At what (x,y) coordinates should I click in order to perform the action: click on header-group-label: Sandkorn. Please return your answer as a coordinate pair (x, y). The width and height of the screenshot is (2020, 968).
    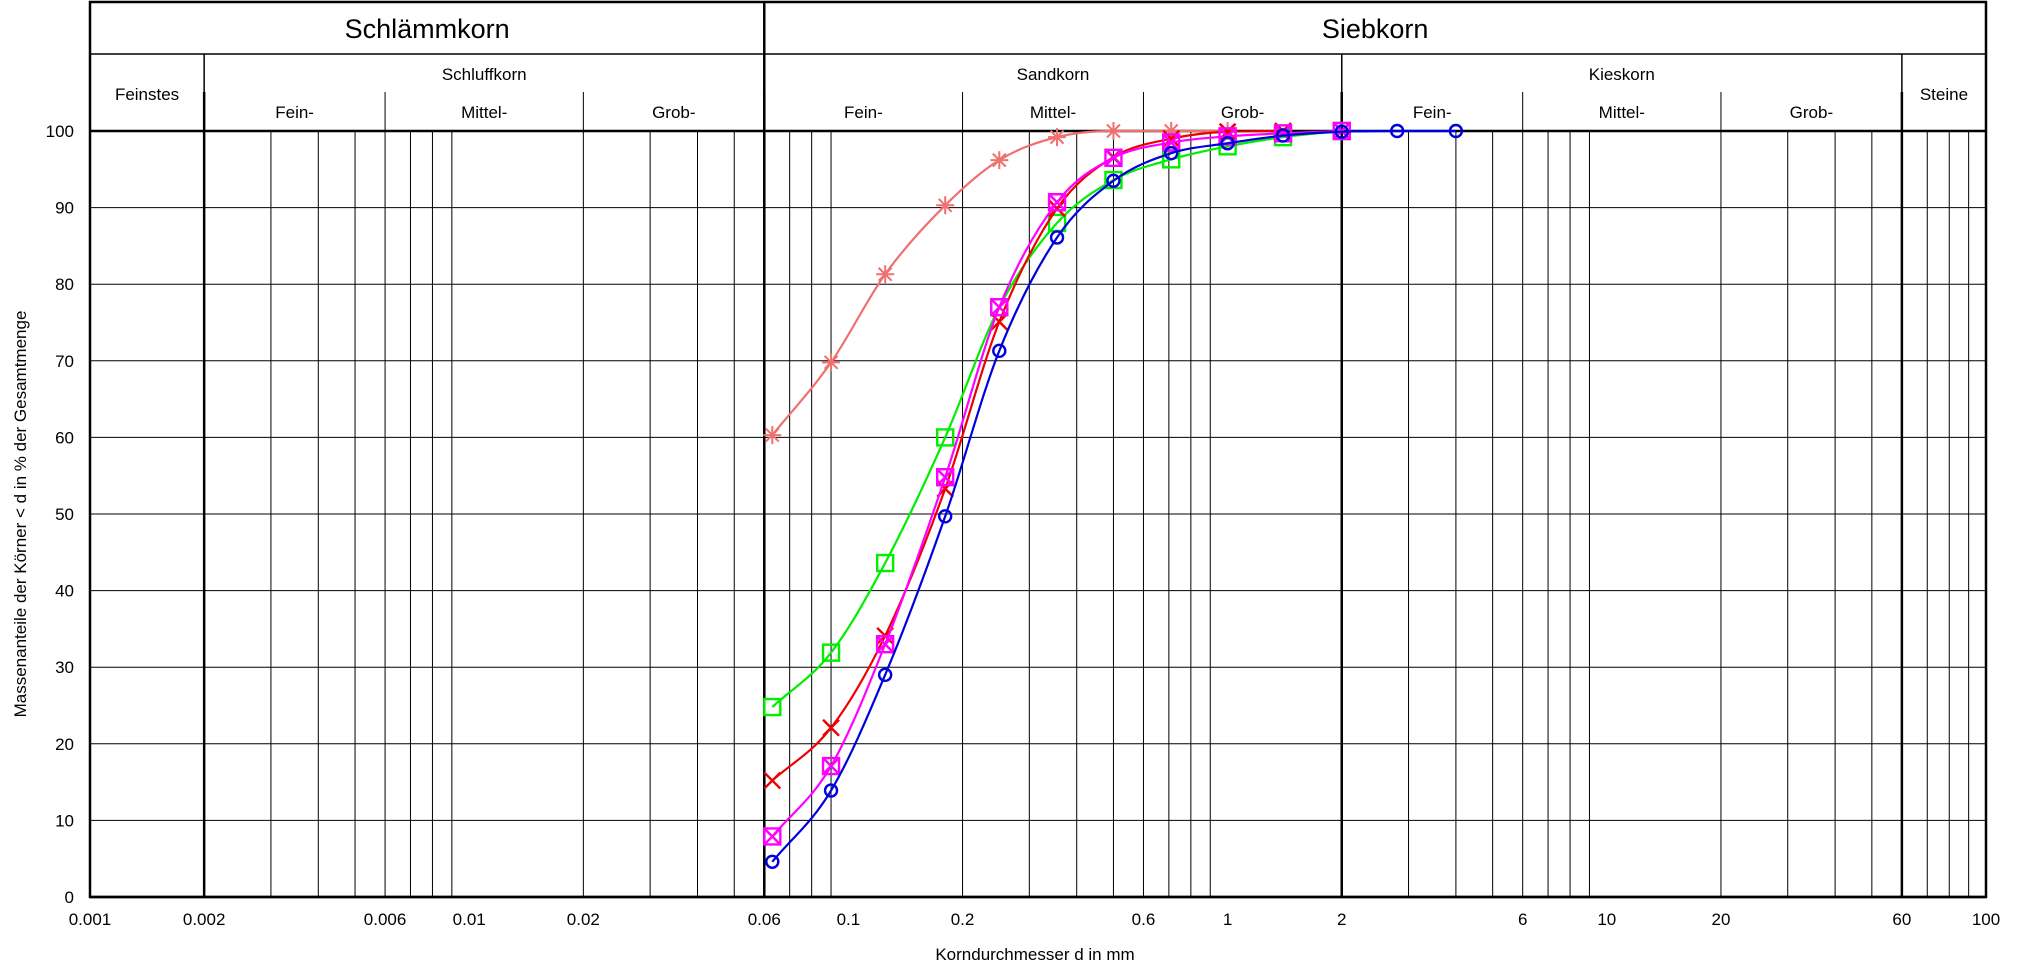
    Looking at the image, I should click on (1053, 74).